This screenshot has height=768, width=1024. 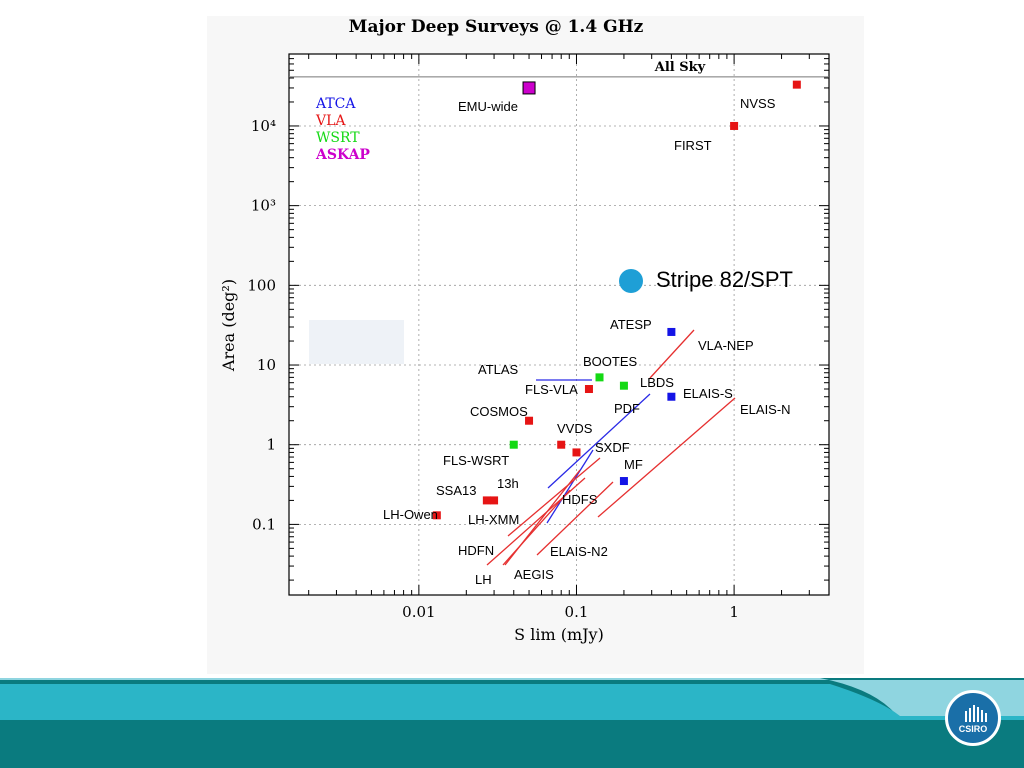 What do you see at coordinates (263, 206) in the screenshot?
I see `y-tick-label: 10³` at bounding box center [263, 206].